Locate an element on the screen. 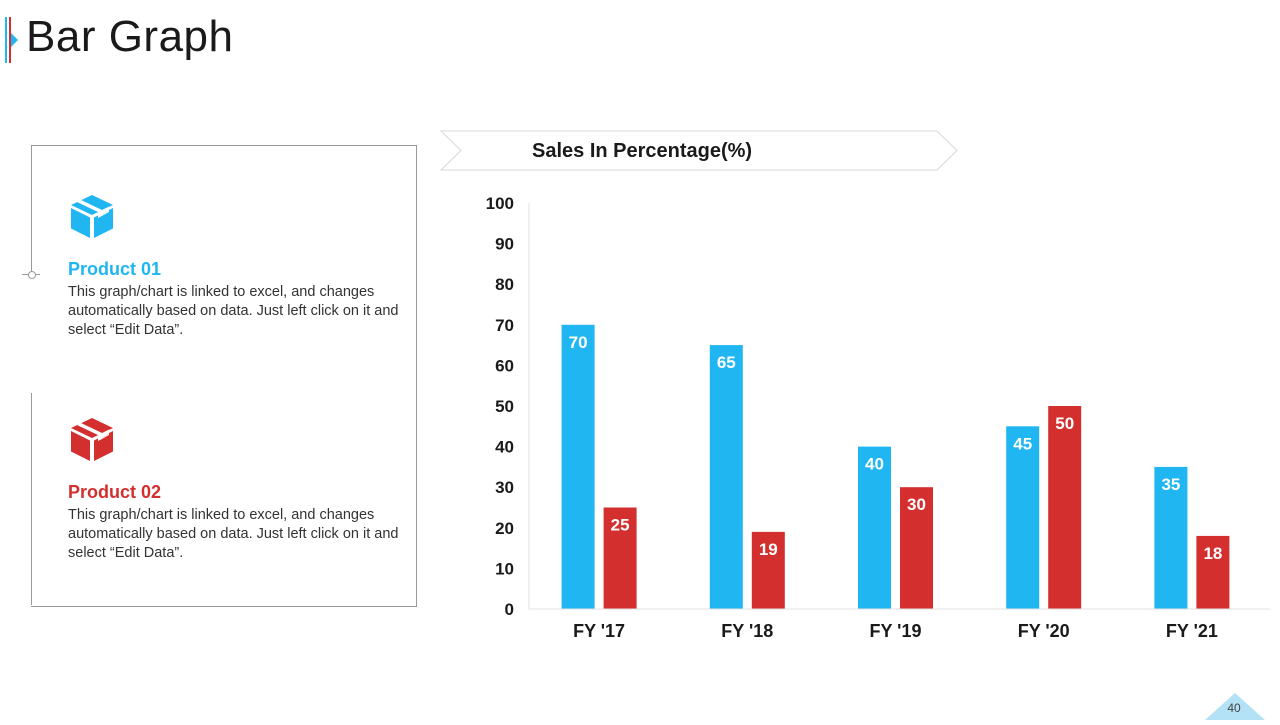 Image resolution: width=1280 pixels, height=725 pixels. y-tick-label: 20 is located at coordinates (504, 528).